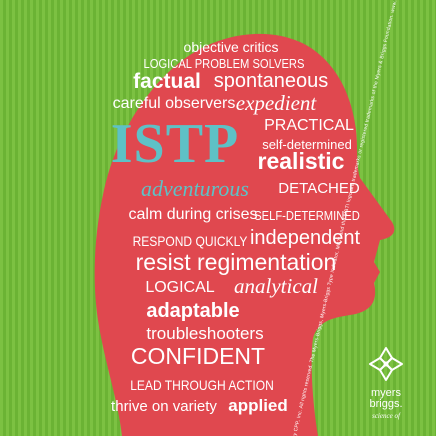 The height and width of the screenshot is (436, 436). I want to click on type-title: ISTP, so click(175, 144).